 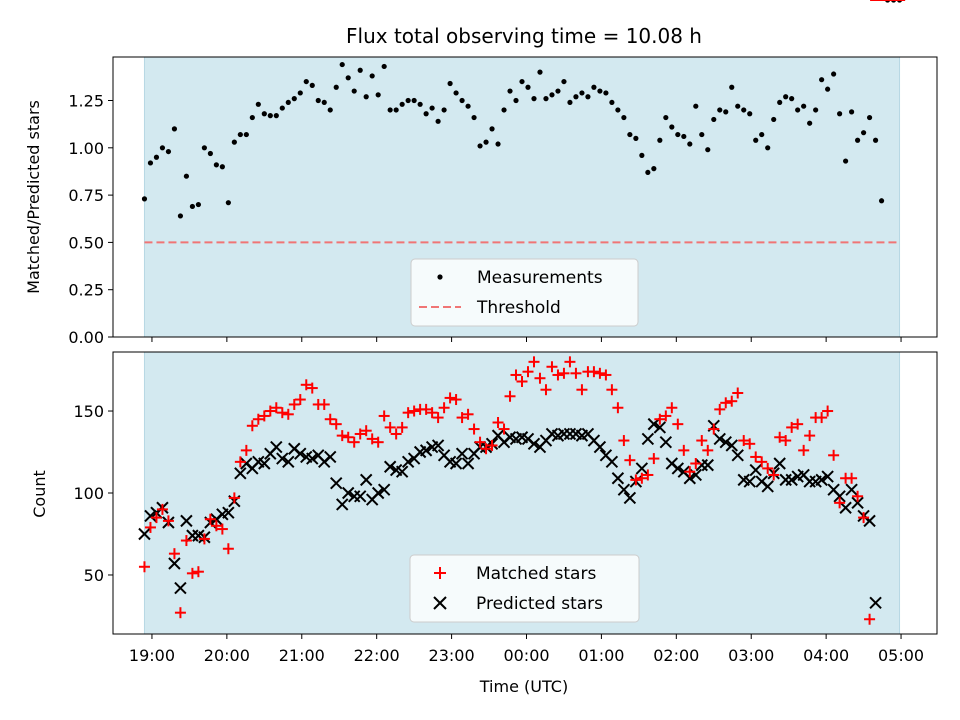 What do you see at coordinates (227, 655) in the screenshot?
I see `x-tick-label: 20:00` at bounding box center [227, 655].